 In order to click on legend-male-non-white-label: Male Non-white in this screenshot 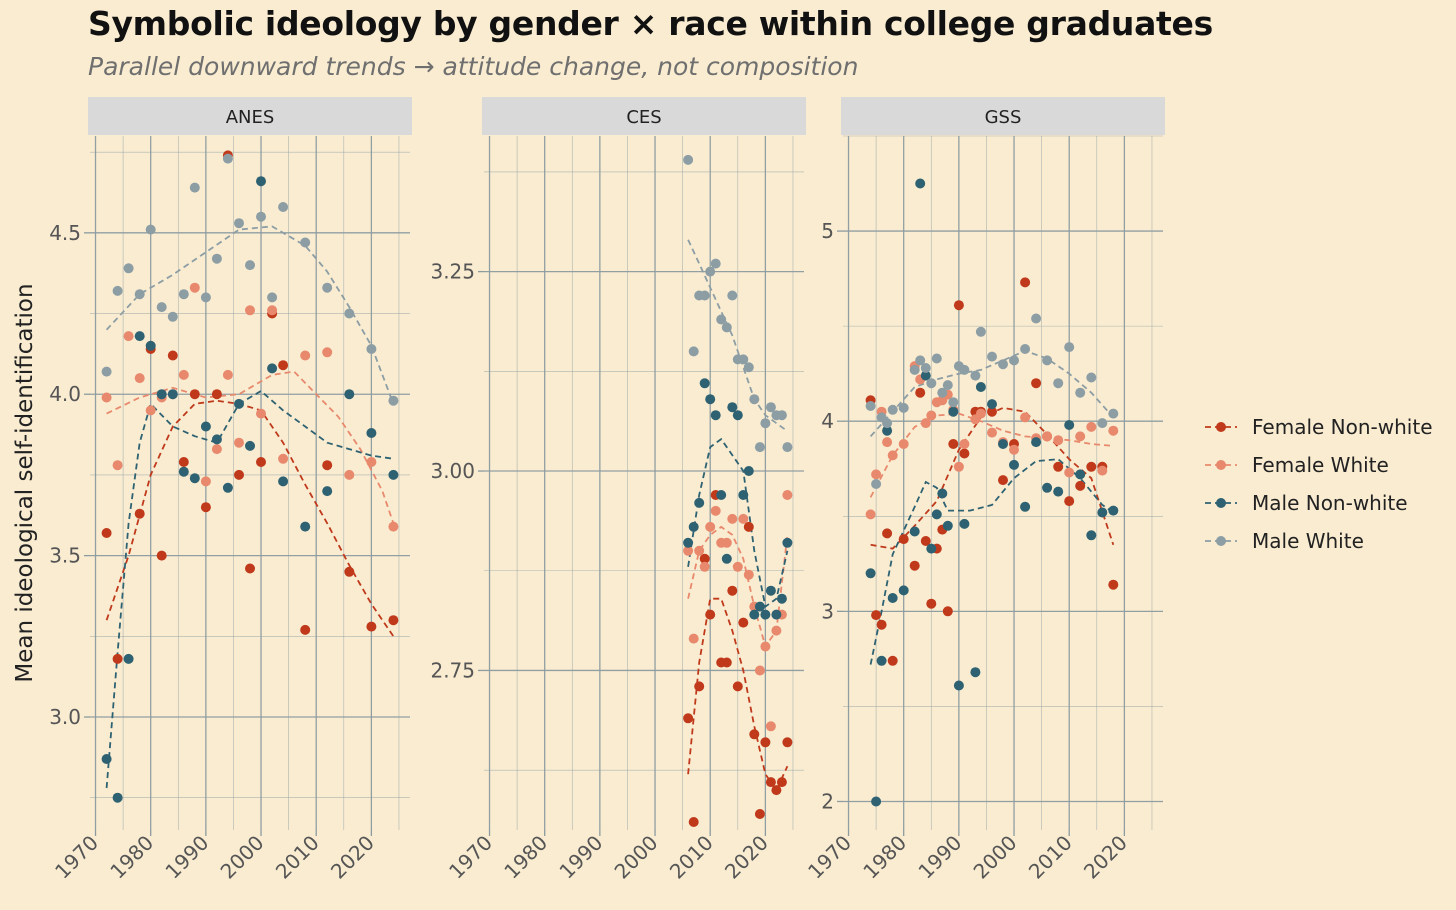, I will do `click(1330, 503)`.